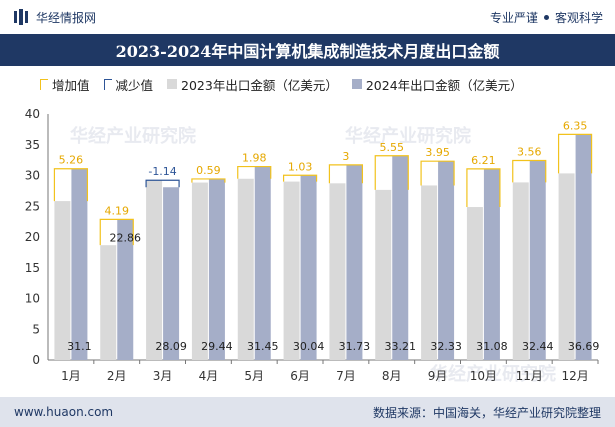 This screenshot has width=615, height=427. Describe the element at coordinates (437, 152) in the screenshot. I see `change-label-9: 3.95` at that location.